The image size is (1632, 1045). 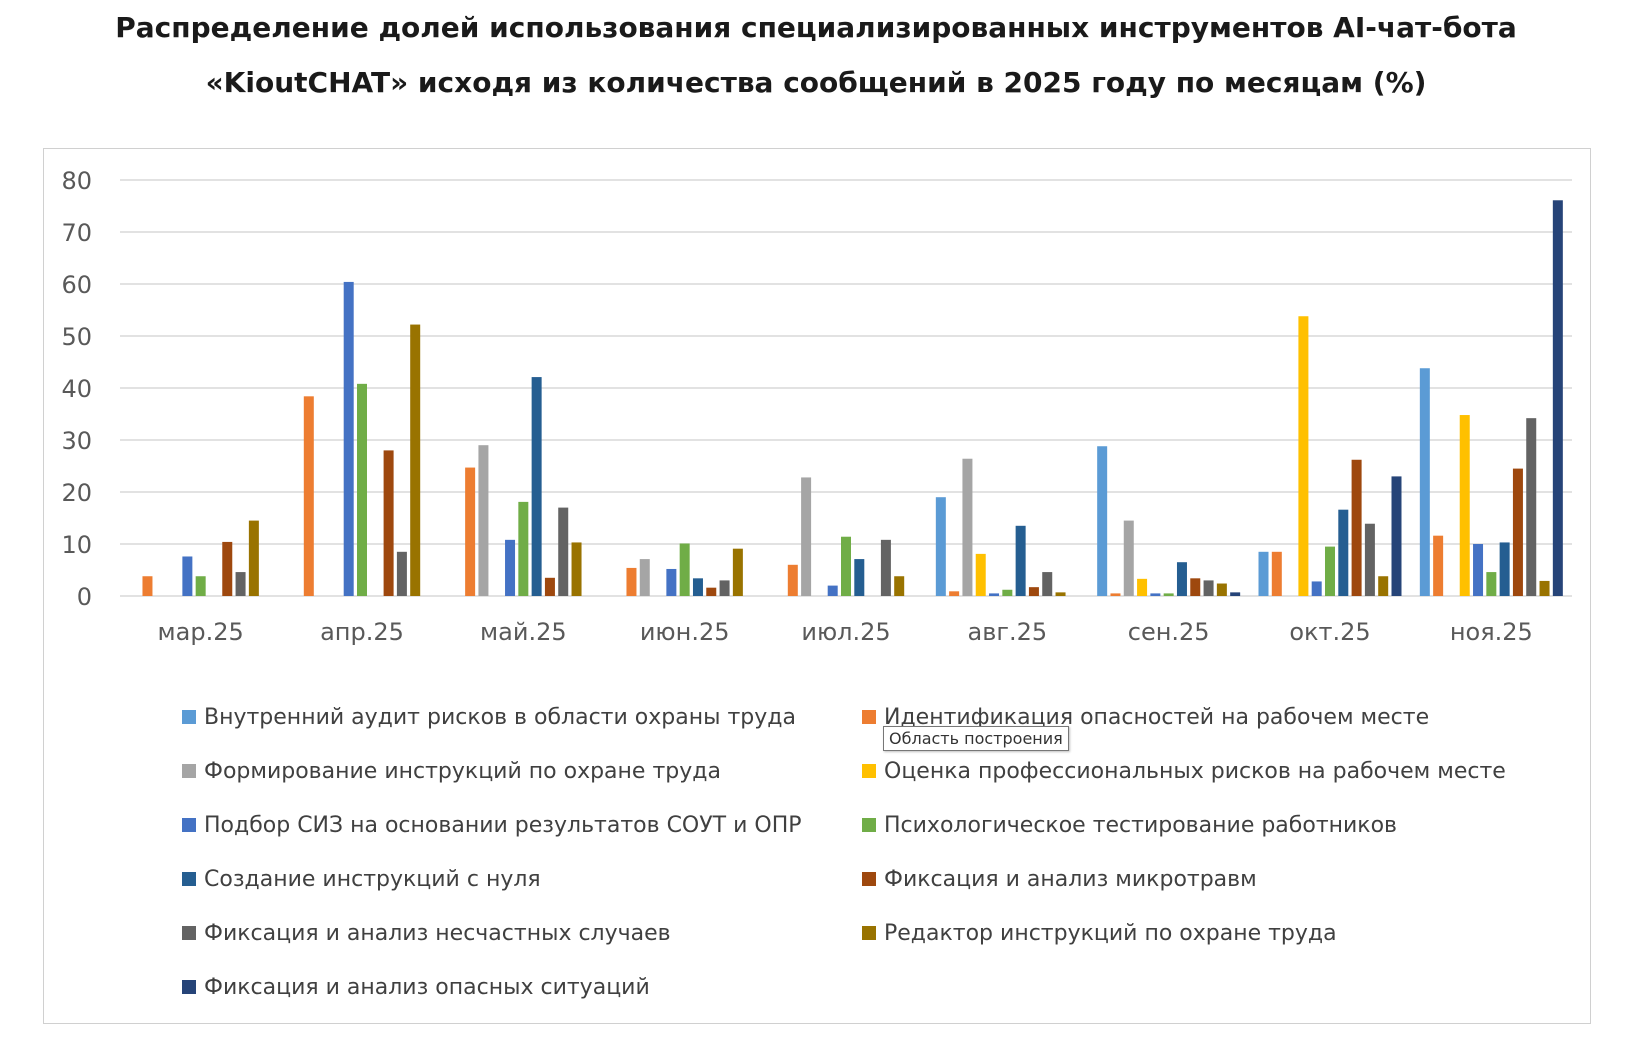 What do you see at coordinates (523, 632) in the screenshot?
I see `x-tick-label: май.25` at bounding box center [523, 632].